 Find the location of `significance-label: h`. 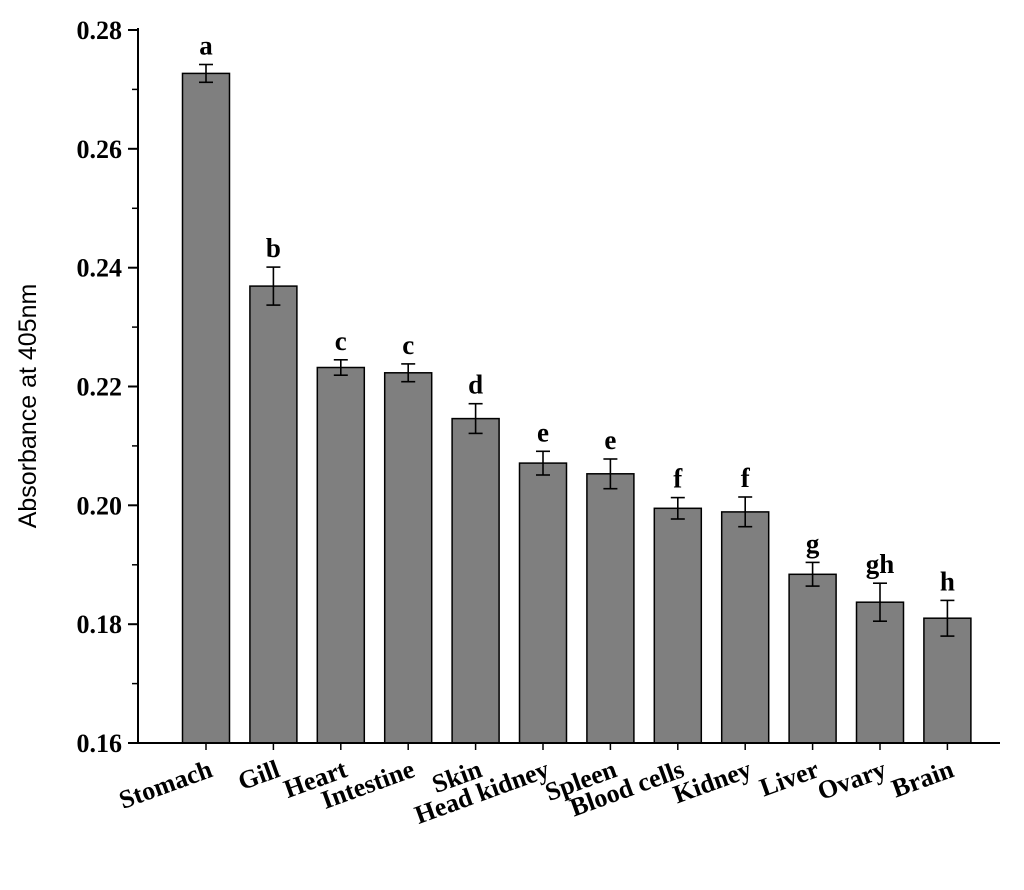

significance-label: h is located at coordinates (947, 581).